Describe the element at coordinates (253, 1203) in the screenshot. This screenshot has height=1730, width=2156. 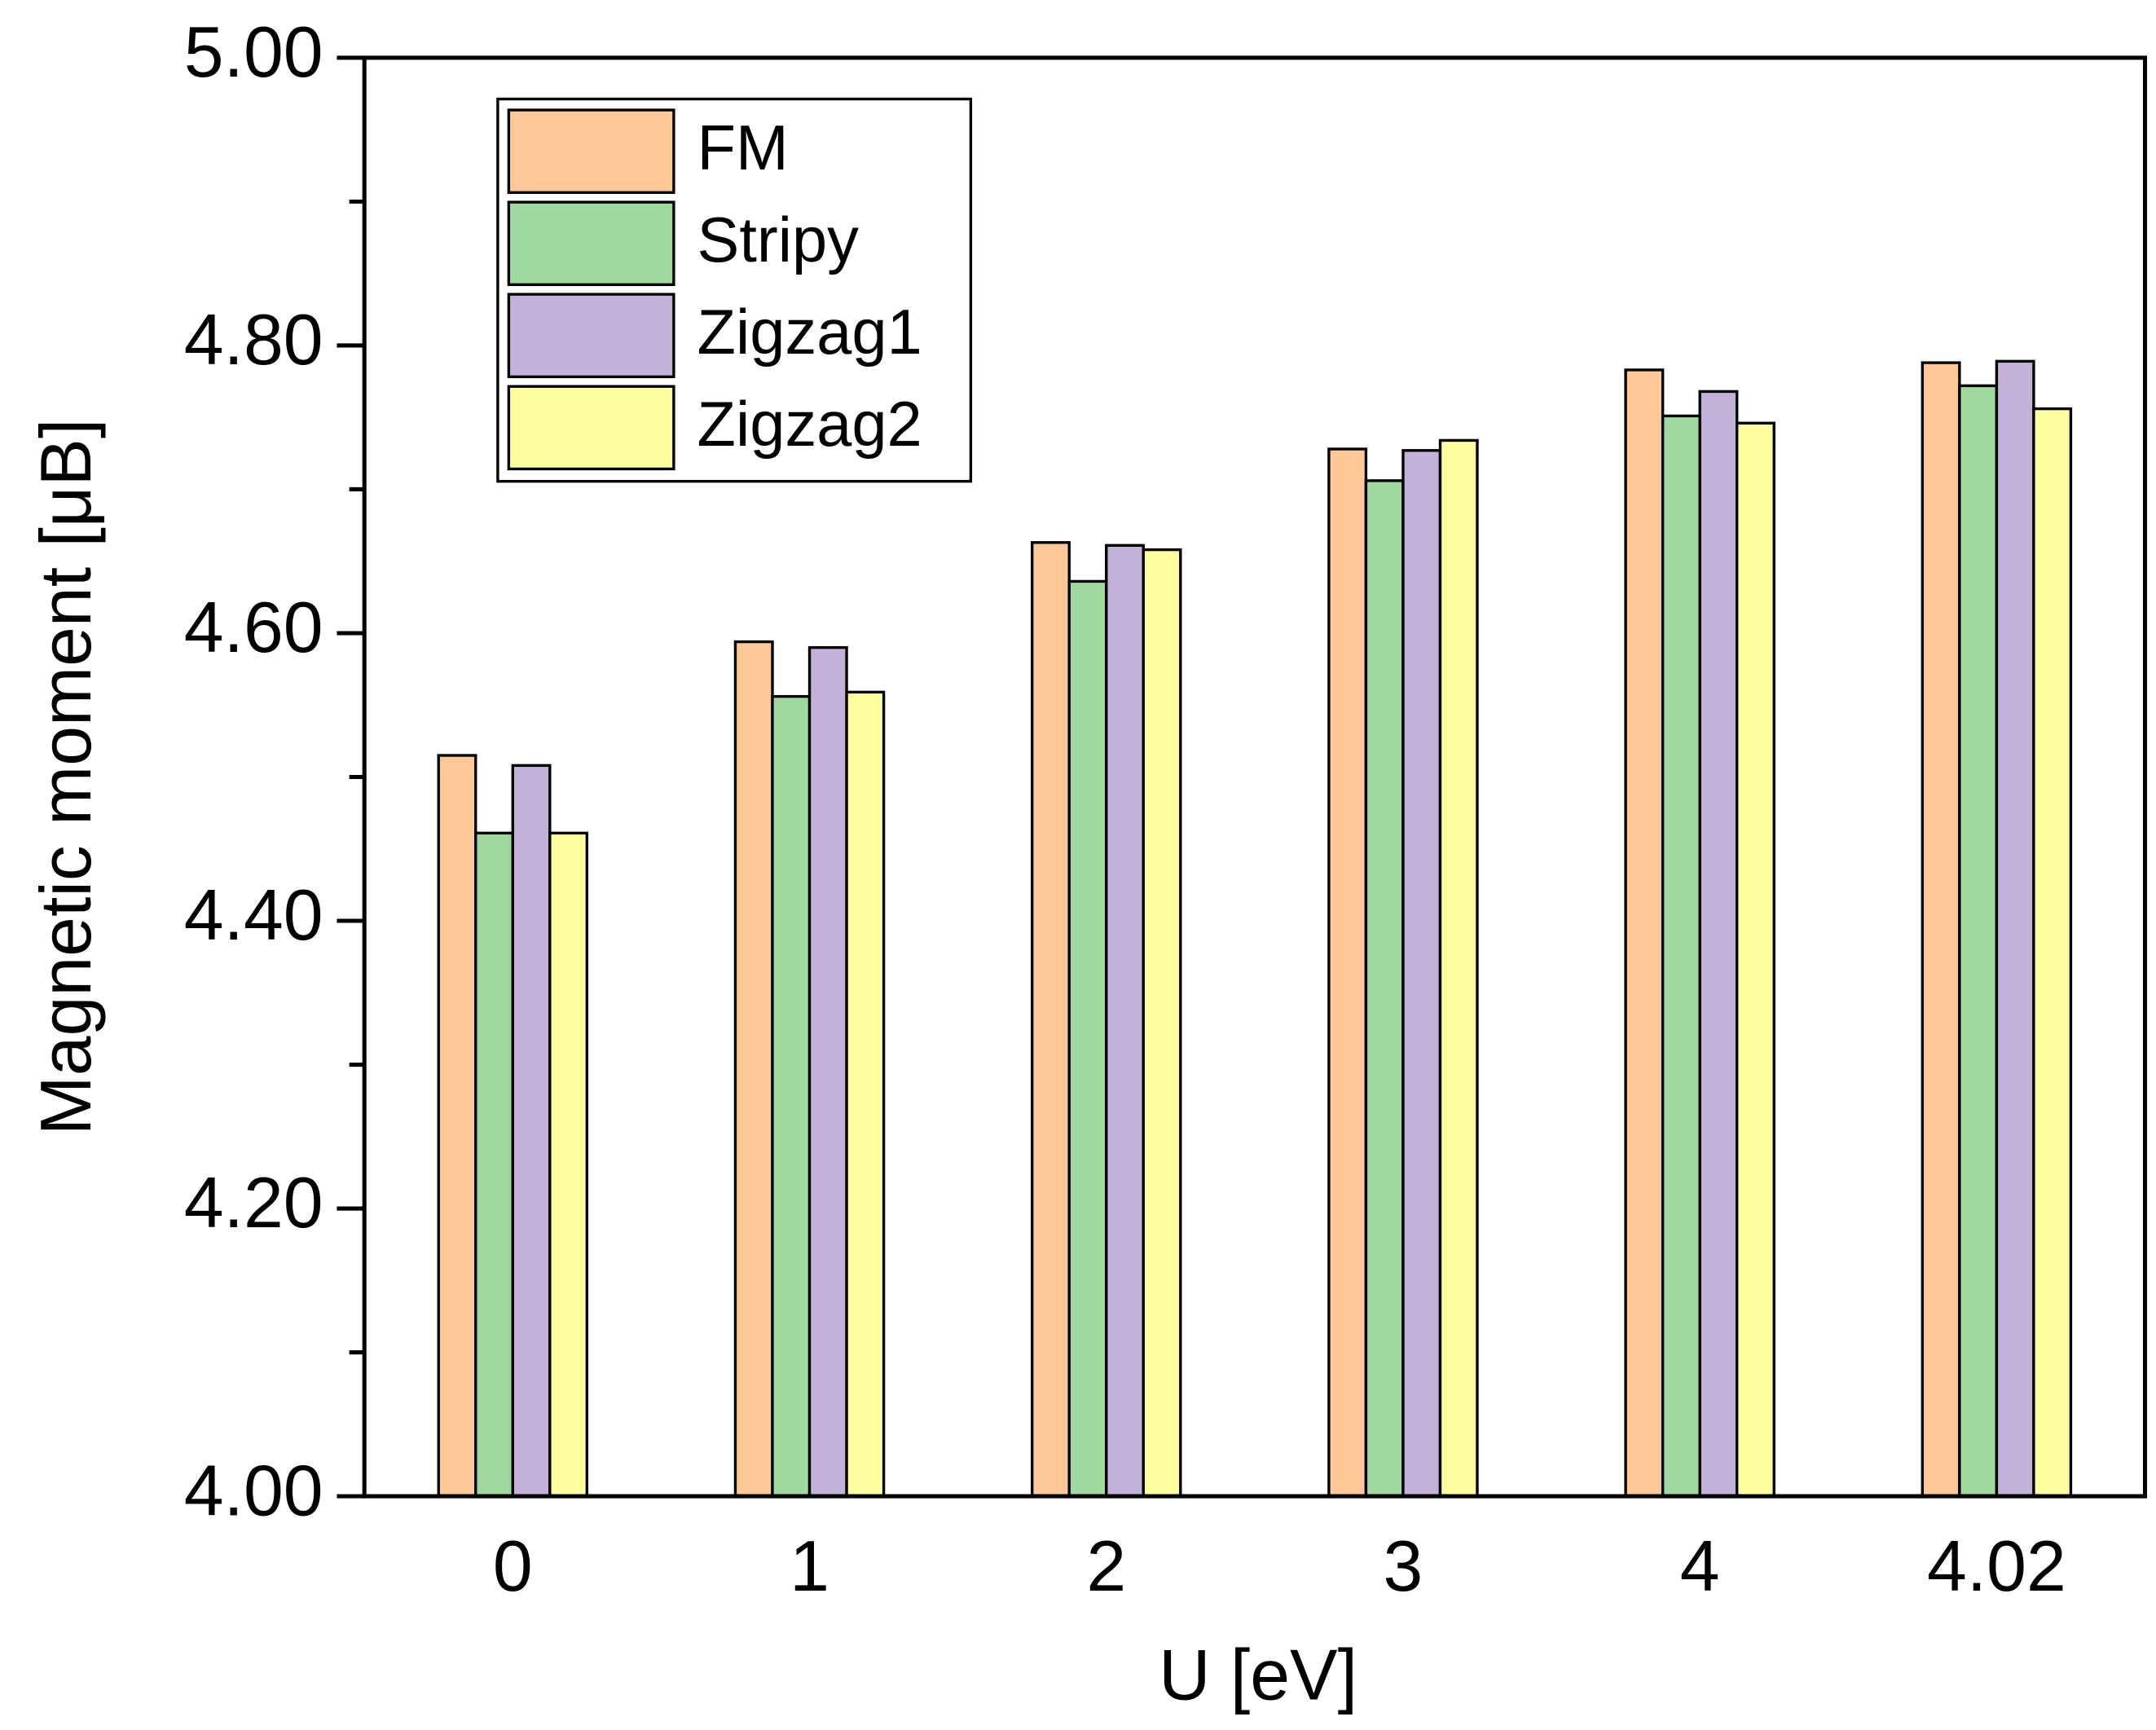
I see `y-tick-label: 4.20` at that location.